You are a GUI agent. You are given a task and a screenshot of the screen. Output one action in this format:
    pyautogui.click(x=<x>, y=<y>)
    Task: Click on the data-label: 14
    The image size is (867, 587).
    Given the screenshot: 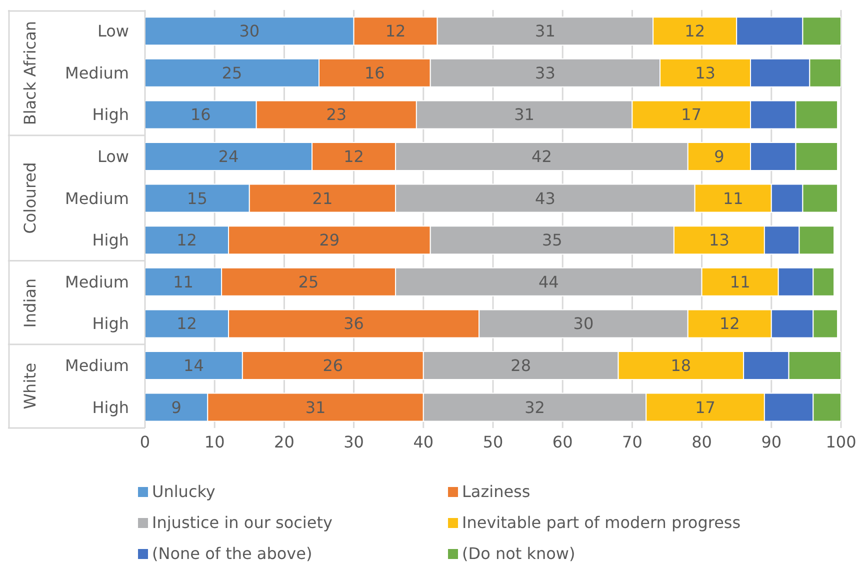 What is the action you would take?
    pyautogui.click(x=194, y=366)
    